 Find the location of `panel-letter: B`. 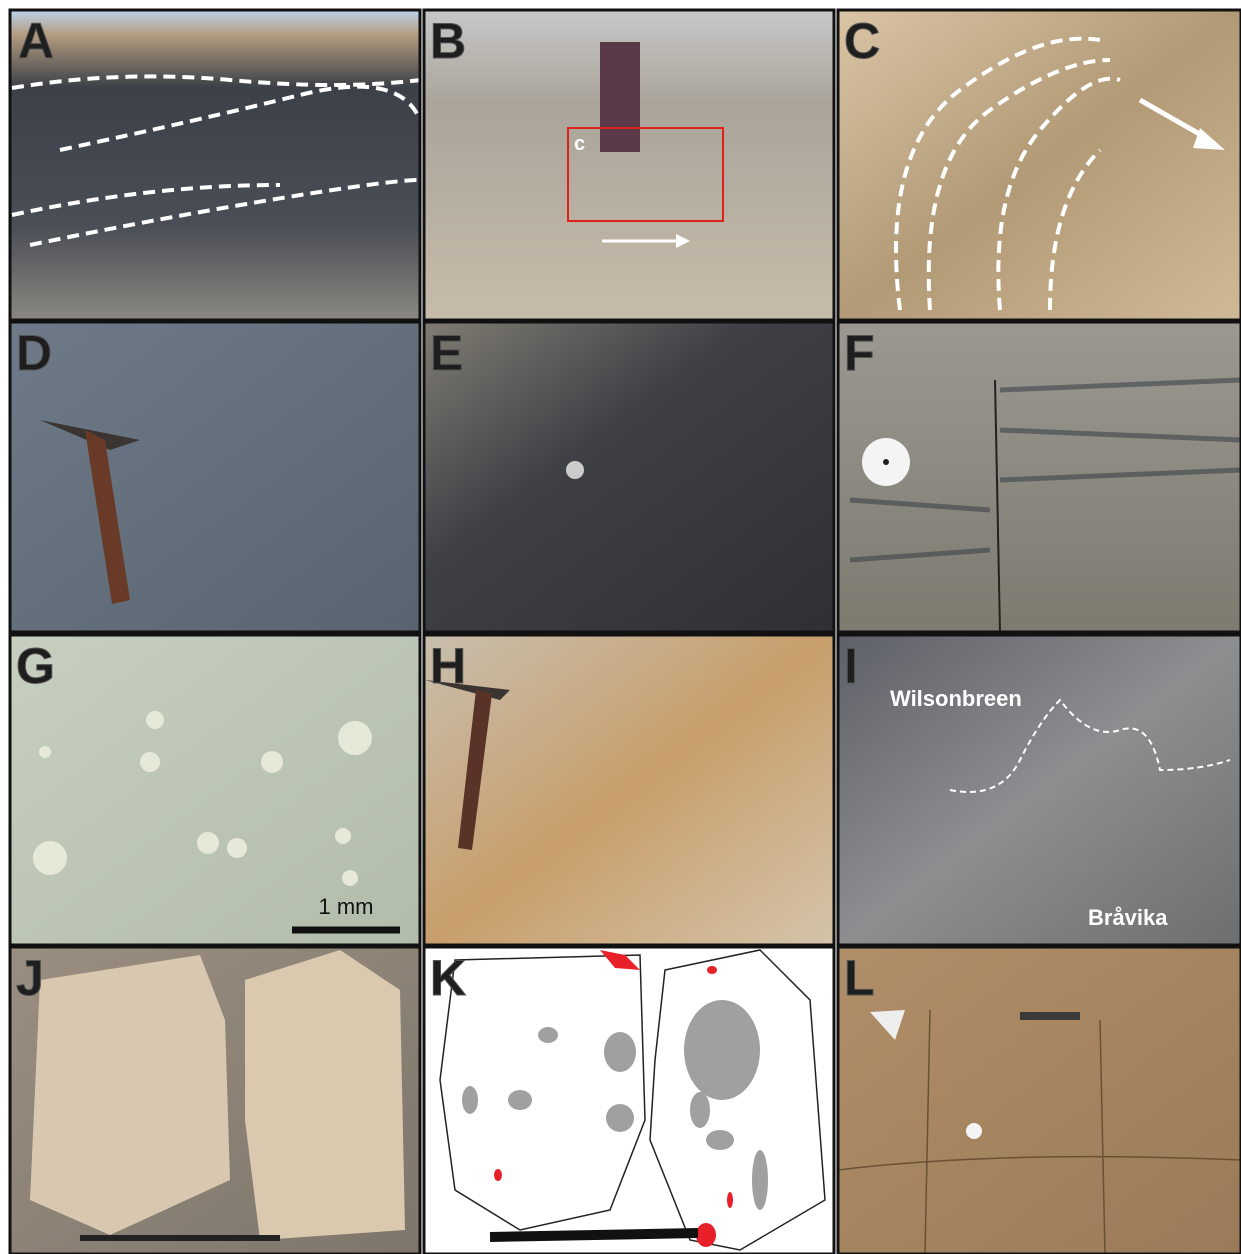

panel-letter: B is located at coordinates (448, 41).